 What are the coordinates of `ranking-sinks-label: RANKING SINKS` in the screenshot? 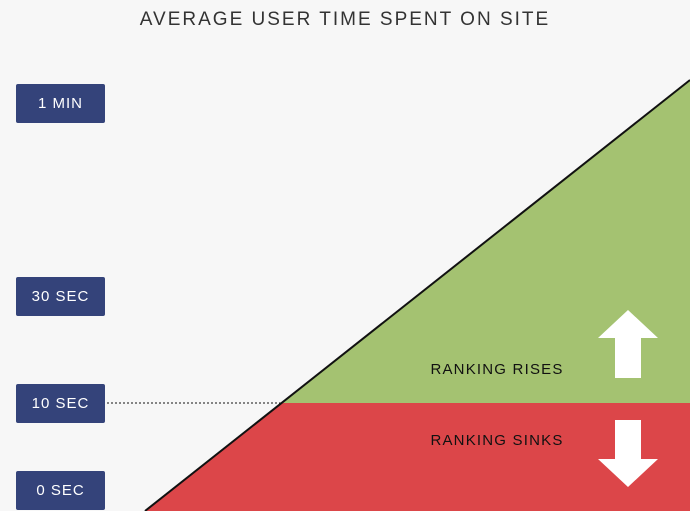 It's located at (497, 440).